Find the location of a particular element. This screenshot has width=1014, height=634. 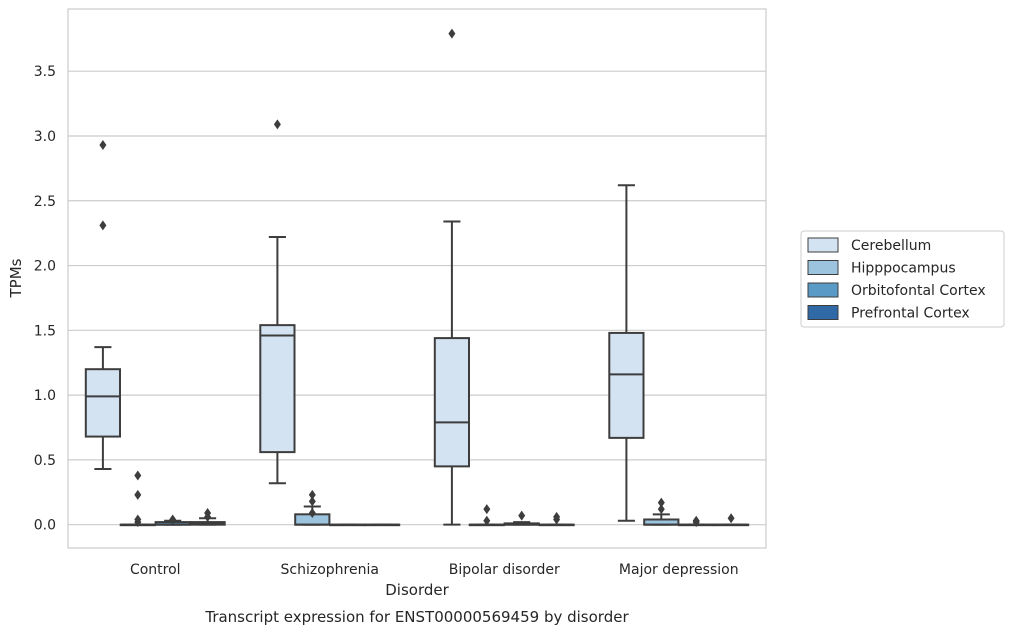

y-tick-label: 0.5 is located at coordinates (45, 461).